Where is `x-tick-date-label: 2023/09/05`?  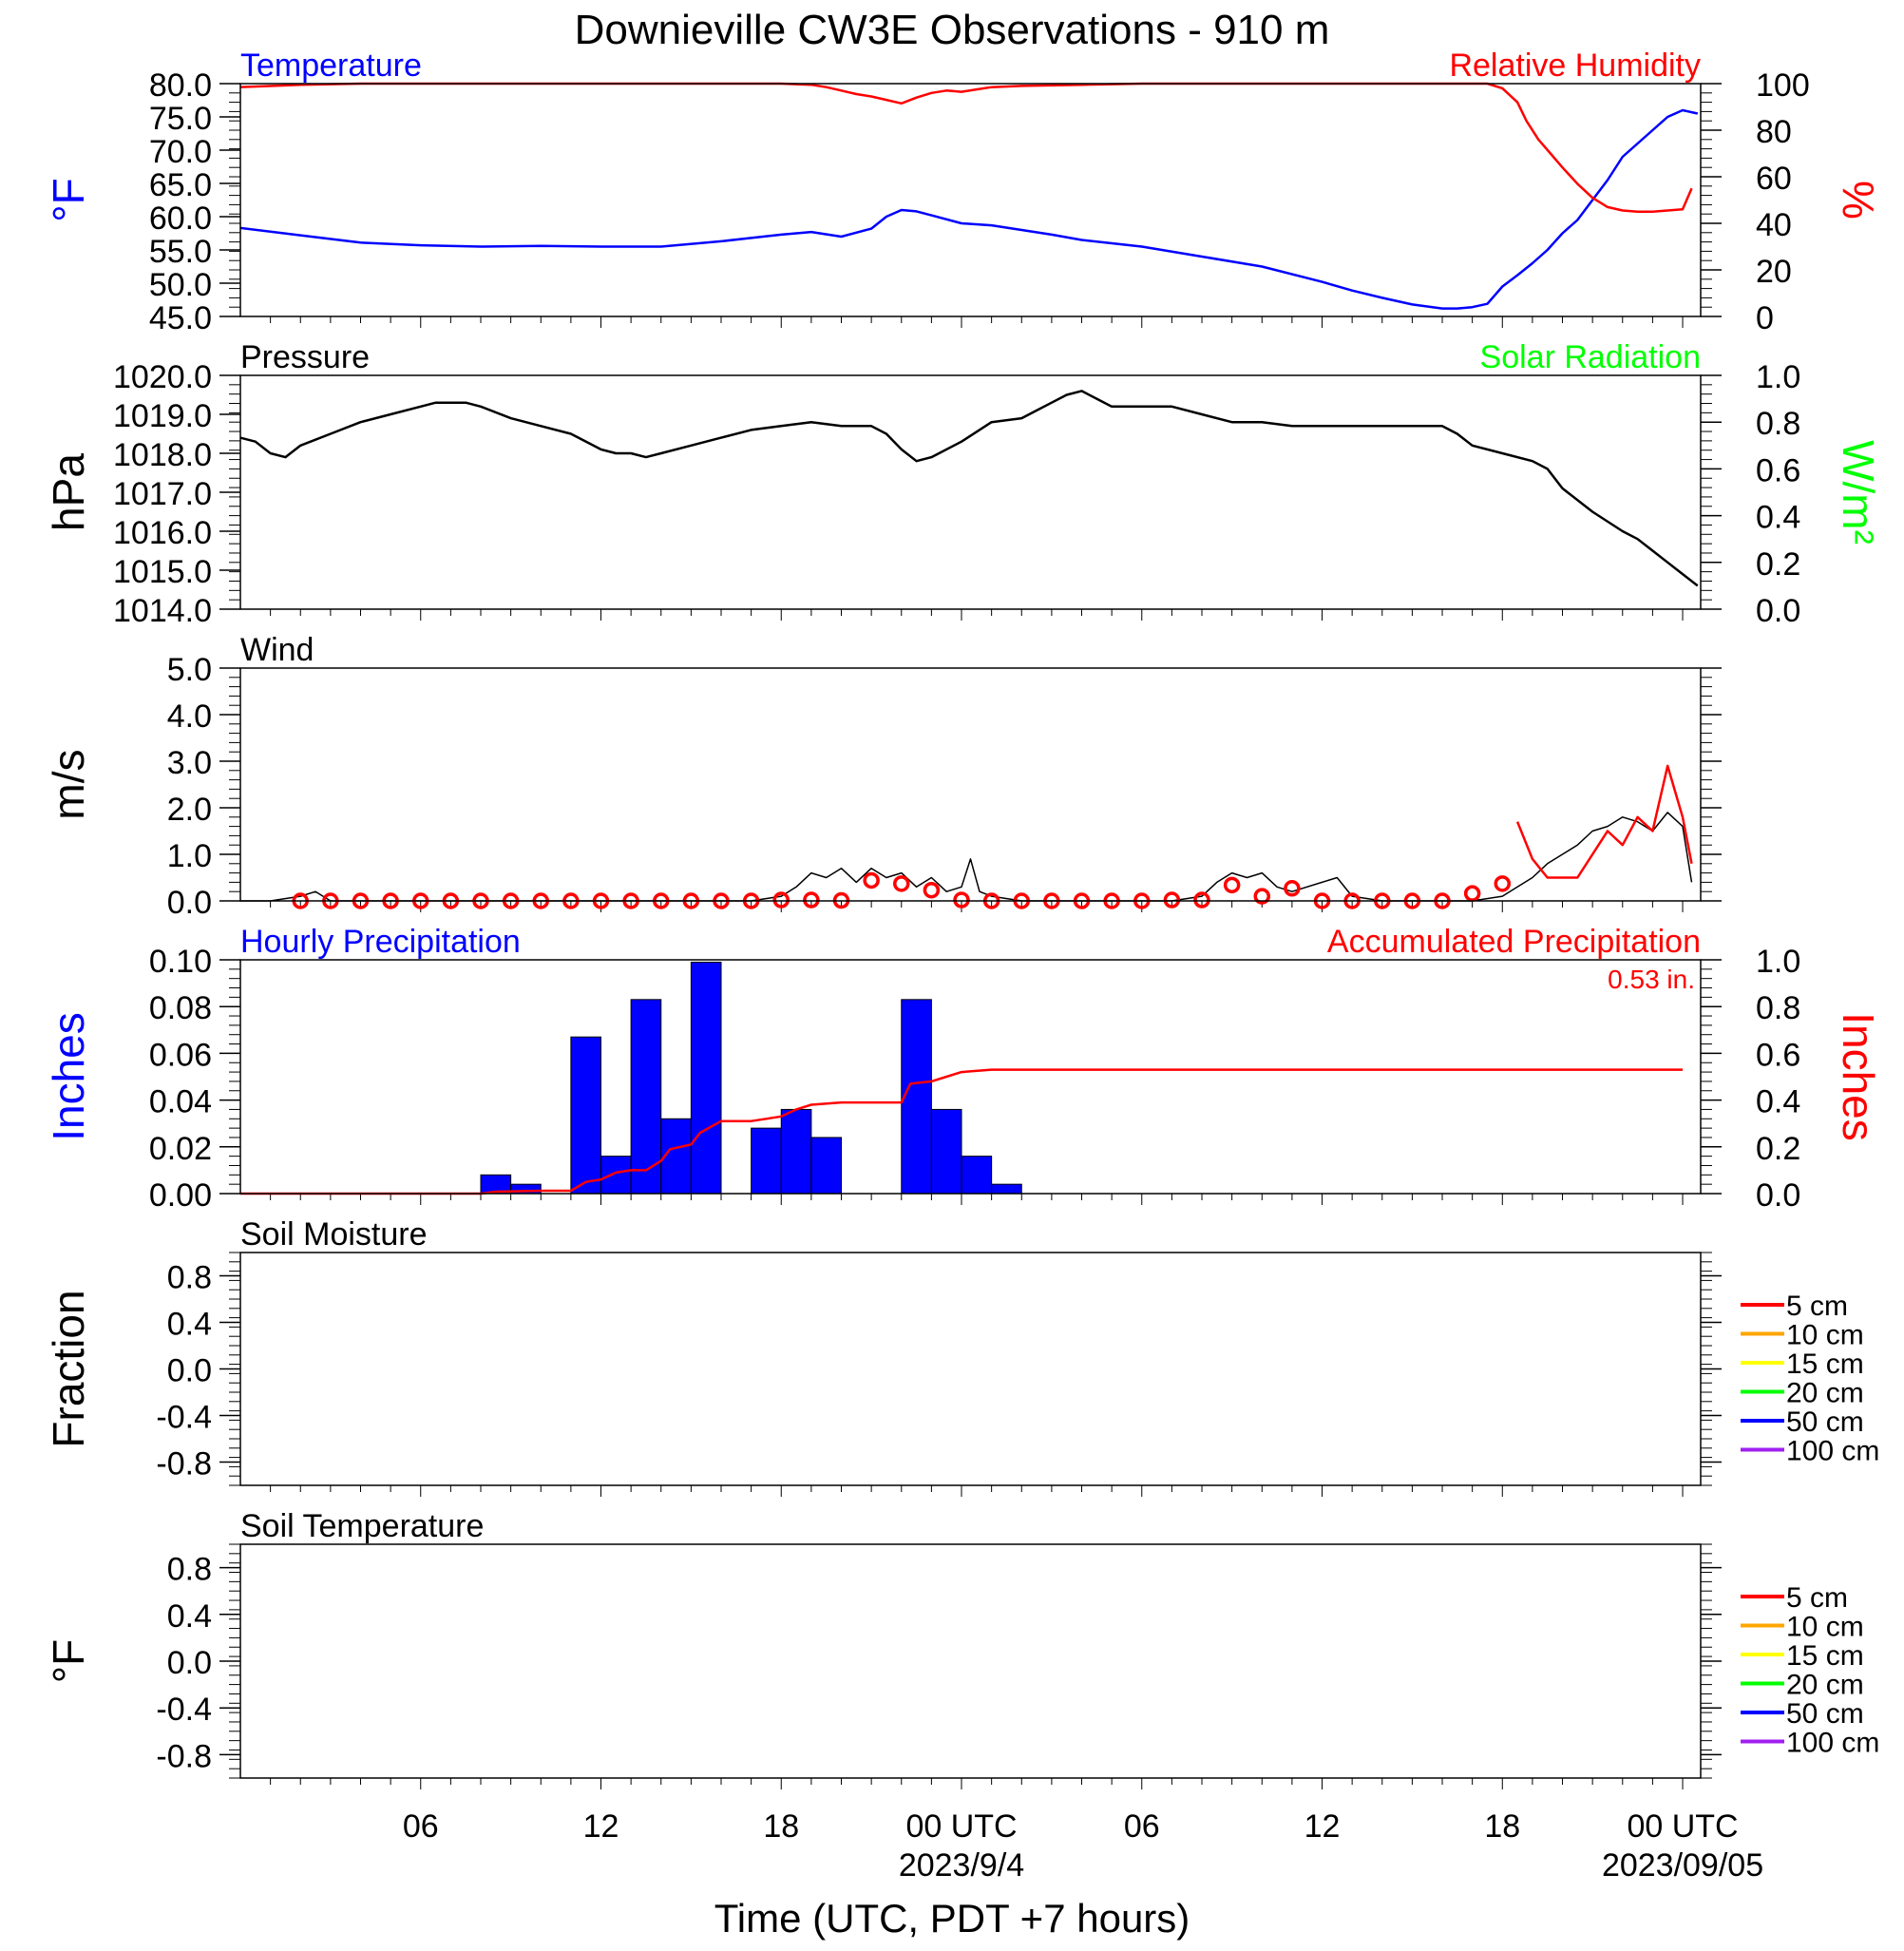
x-tick-date-label: 2023/09/05 is located at coordinates (1682, 1866).